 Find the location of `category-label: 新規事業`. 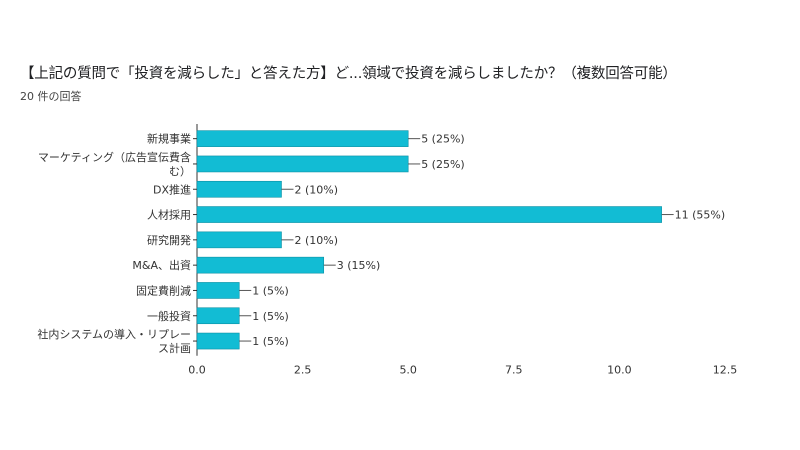

category-label: 新規事業 is located at coordinates (169, 139).